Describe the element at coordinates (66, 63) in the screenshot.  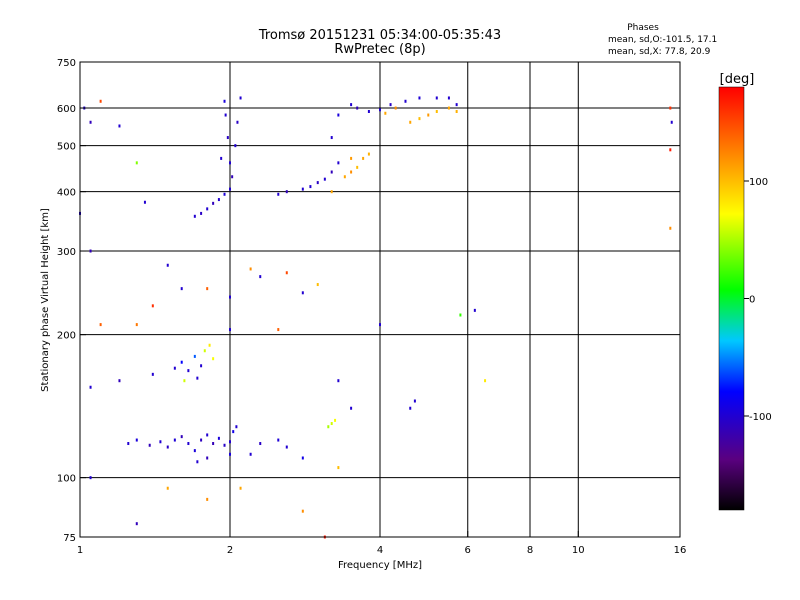
I see `y-tick-label: 750` at that location.